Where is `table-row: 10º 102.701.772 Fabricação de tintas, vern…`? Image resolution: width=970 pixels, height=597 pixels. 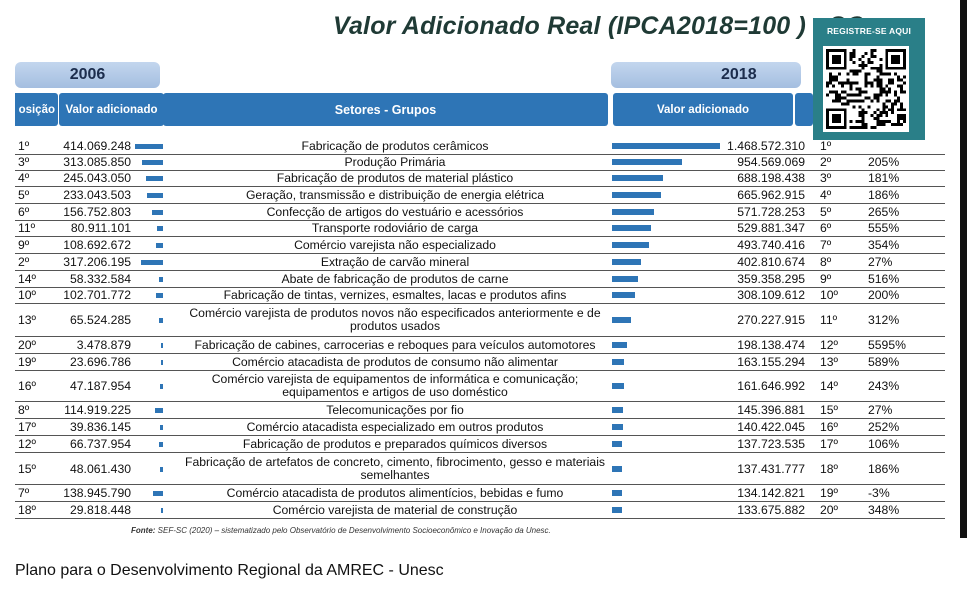 table-row: 10º 102.701.772 Fabricação de tintas, vern… is located at coordinates (480, 295).